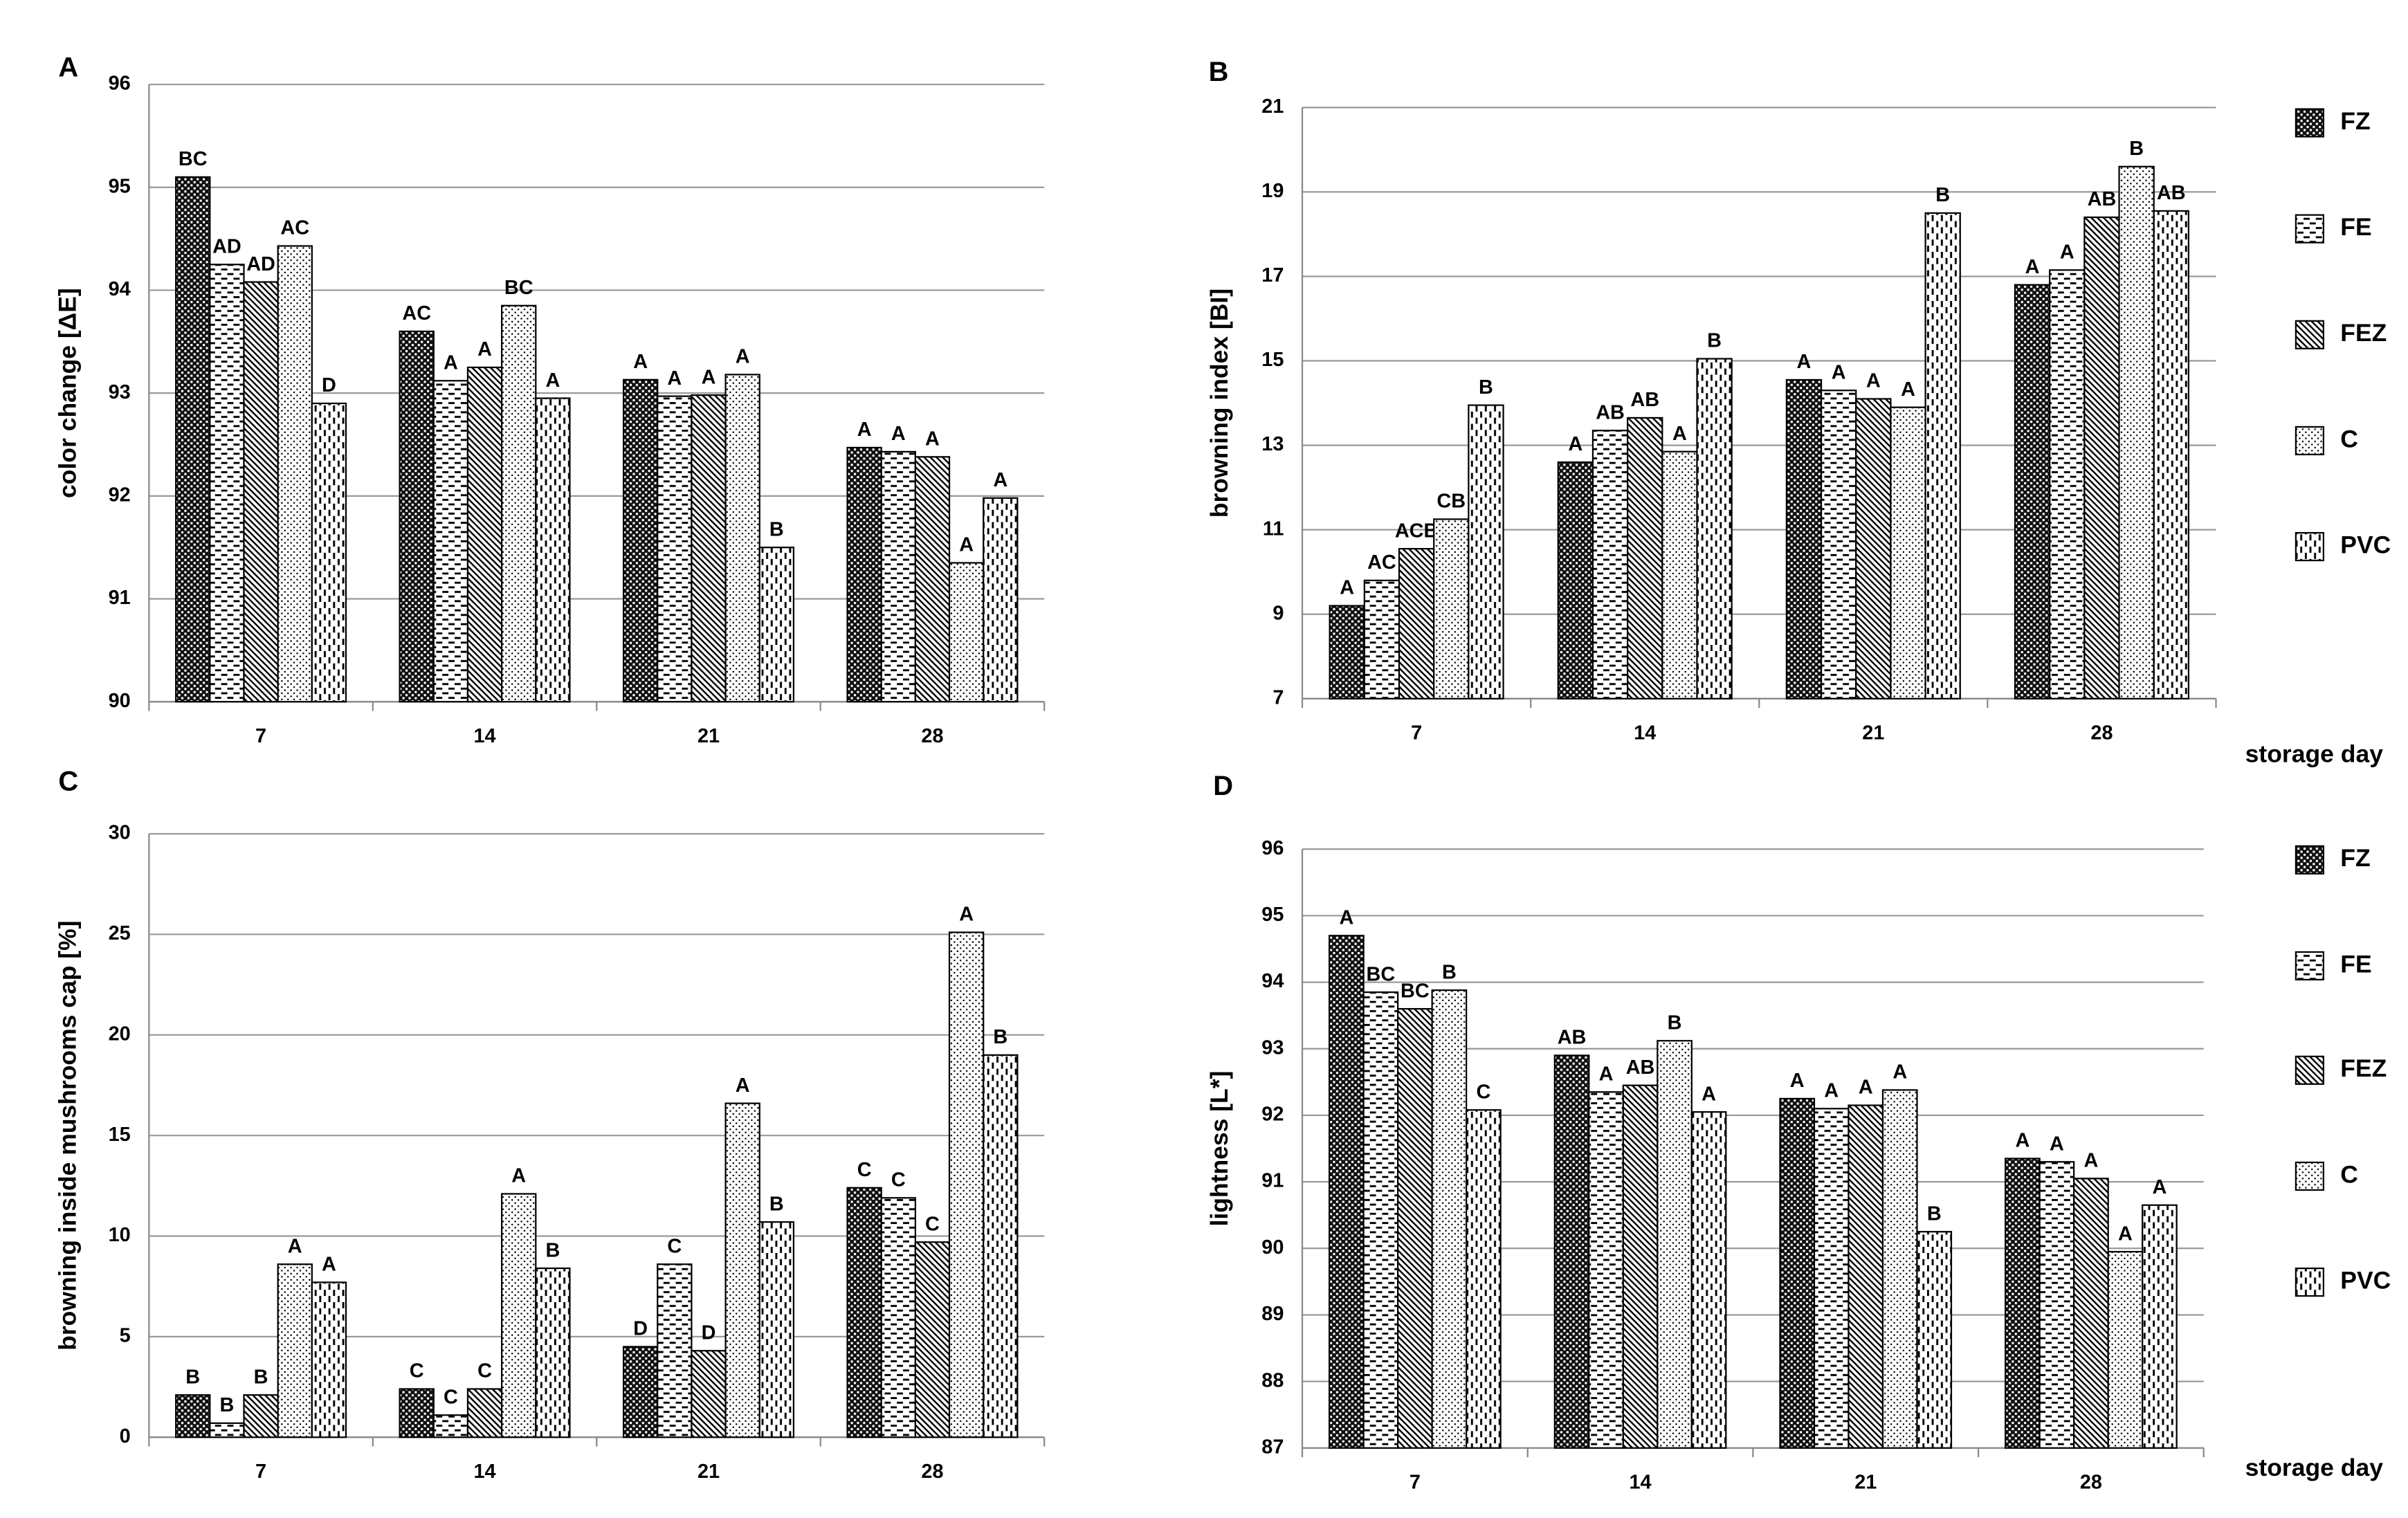 The height and width of the screenshot is (1518, 2408). What do you see at coordinates (640, 1329) in the screenshot?
I see `significance-letter: D` at bounding box center [640, 1329].